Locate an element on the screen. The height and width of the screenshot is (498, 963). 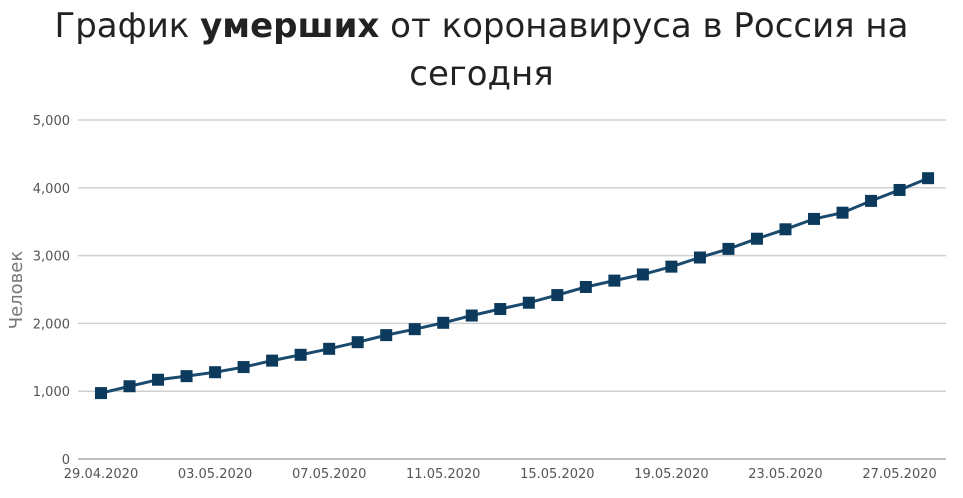
y-tick-label: 0 is located at coordinates (66, 460).